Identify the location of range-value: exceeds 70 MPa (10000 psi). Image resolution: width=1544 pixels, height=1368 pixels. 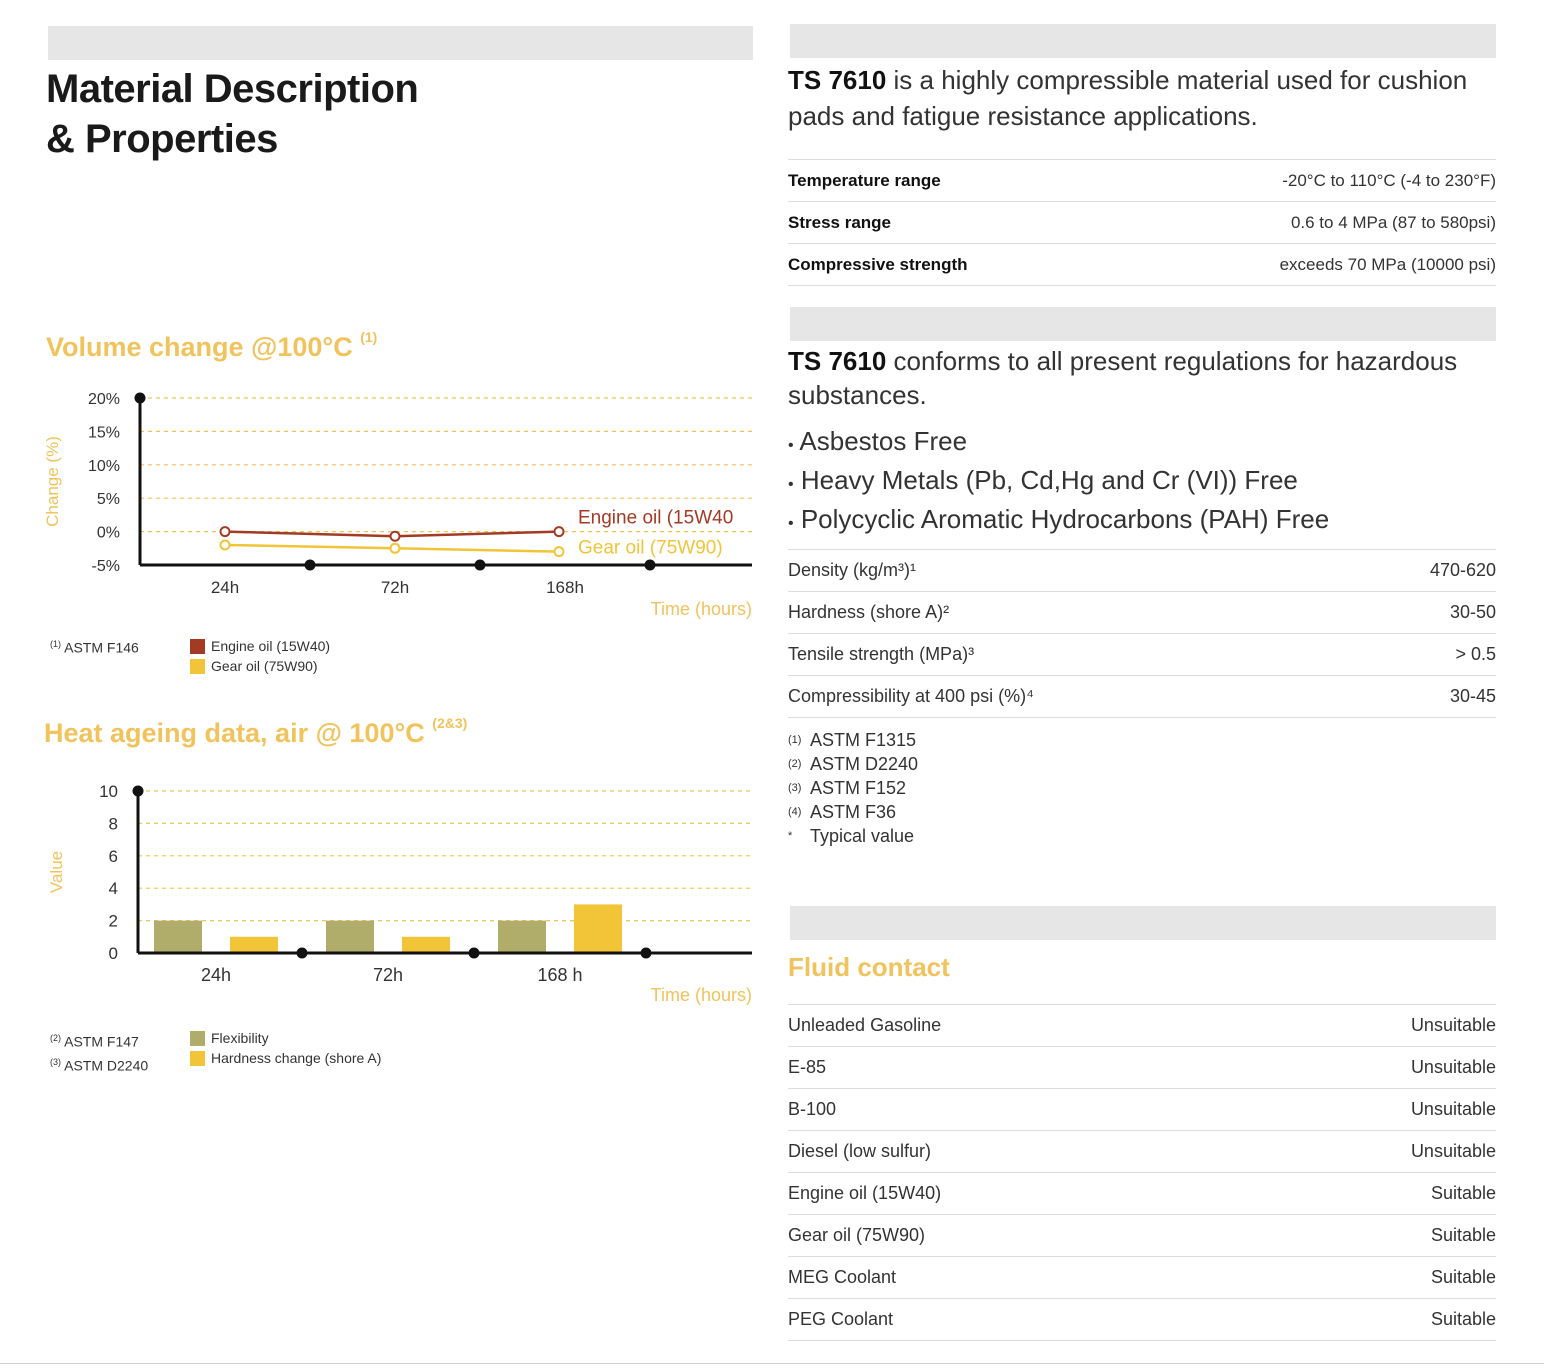
(1387, 264).